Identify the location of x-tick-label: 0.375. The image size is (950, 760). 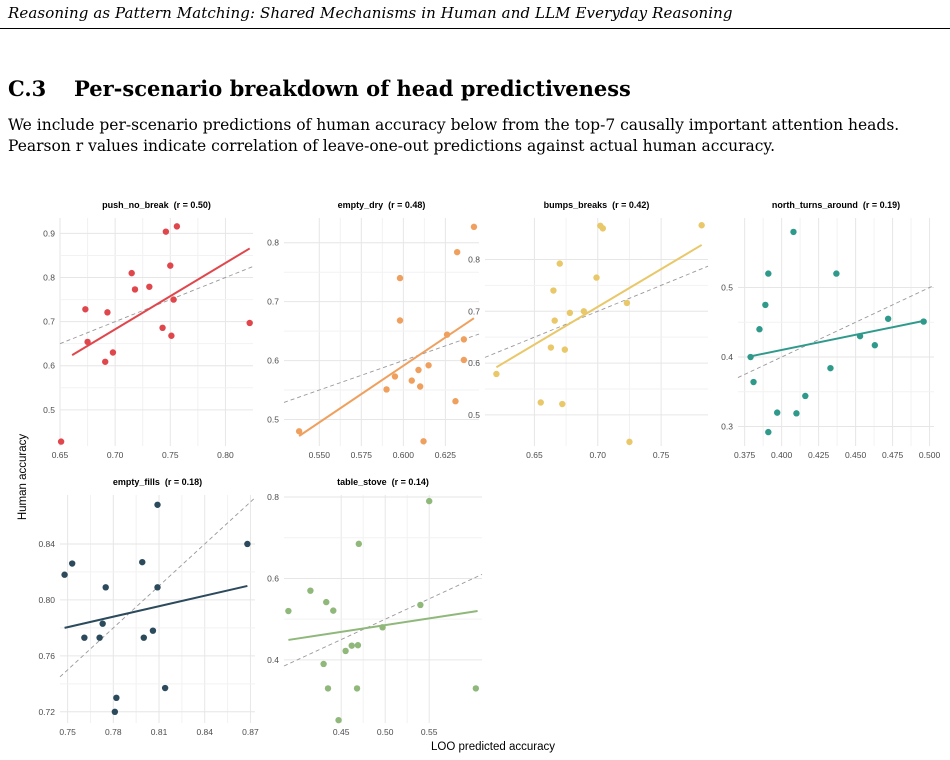
(745, 455).